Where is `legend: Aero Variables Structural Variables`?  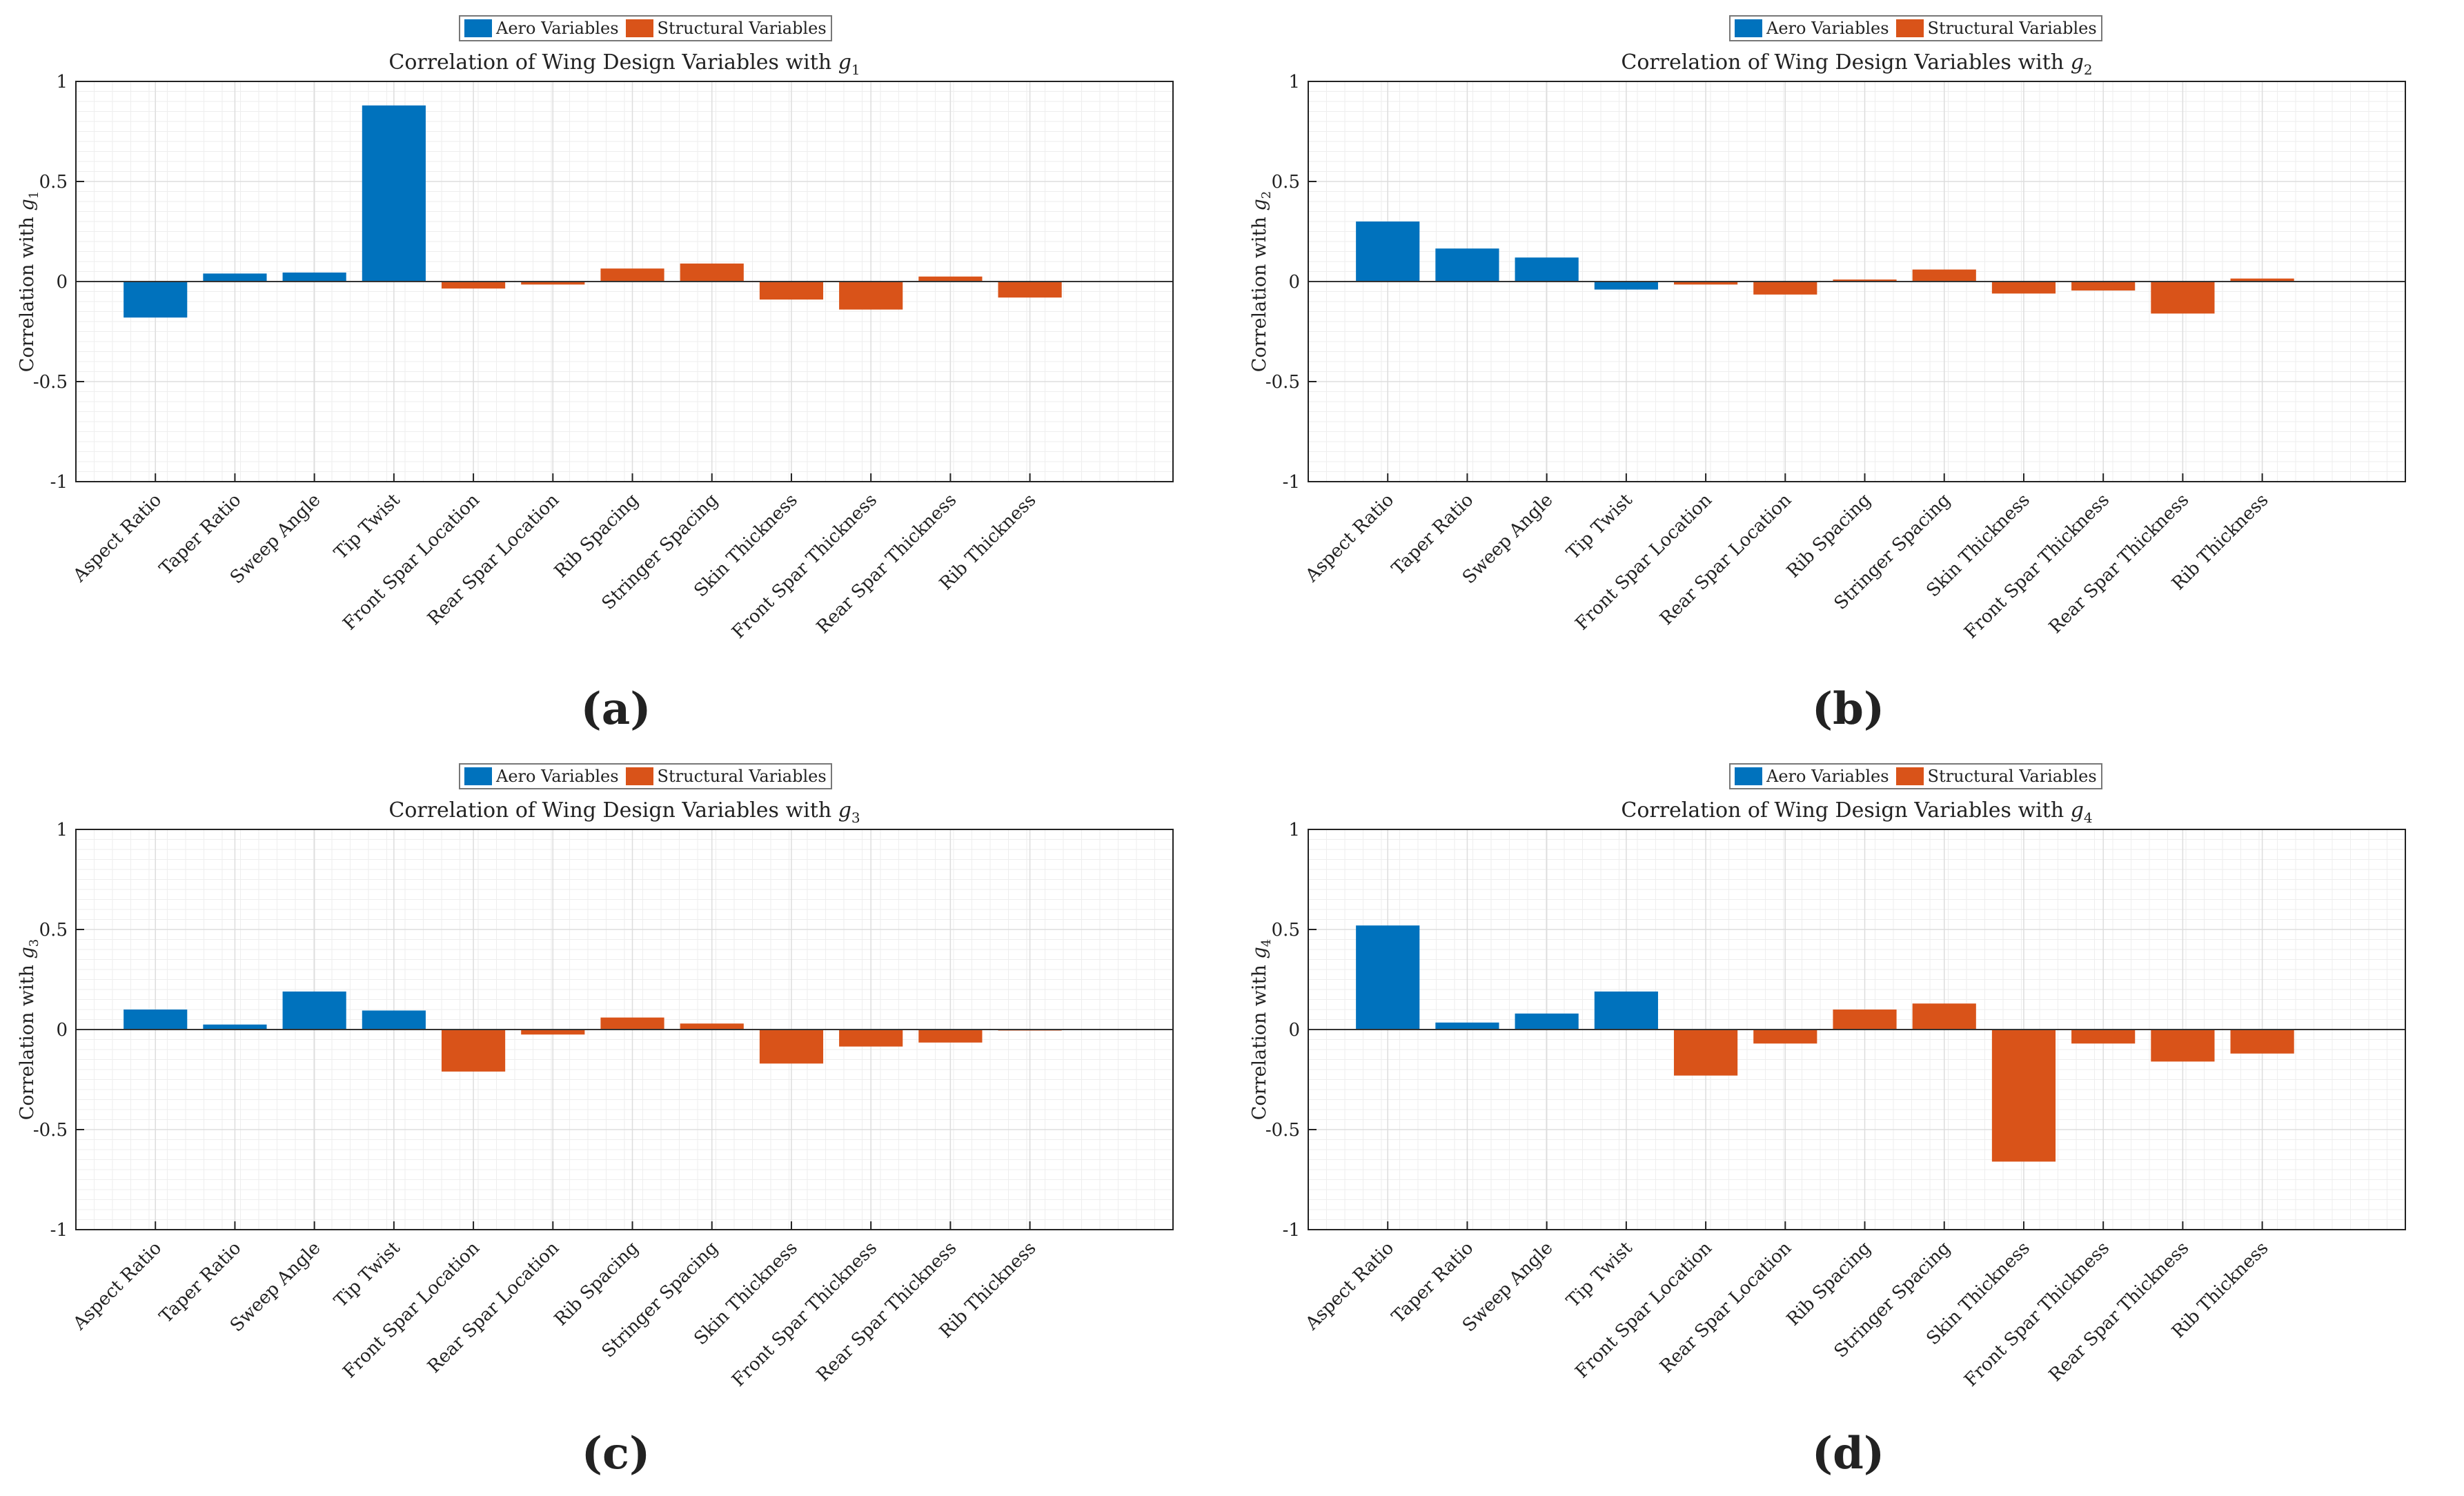 legend: Aero Variables Structural Variables is located at coordinates (646, 776).